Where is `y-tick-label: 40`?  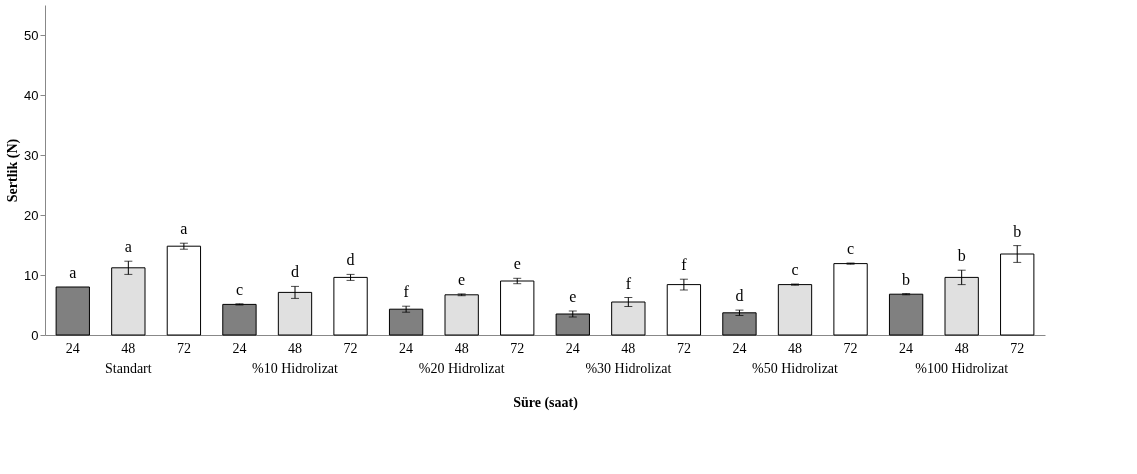 y-tick-label: 40 is located at coordinates (31, 95).